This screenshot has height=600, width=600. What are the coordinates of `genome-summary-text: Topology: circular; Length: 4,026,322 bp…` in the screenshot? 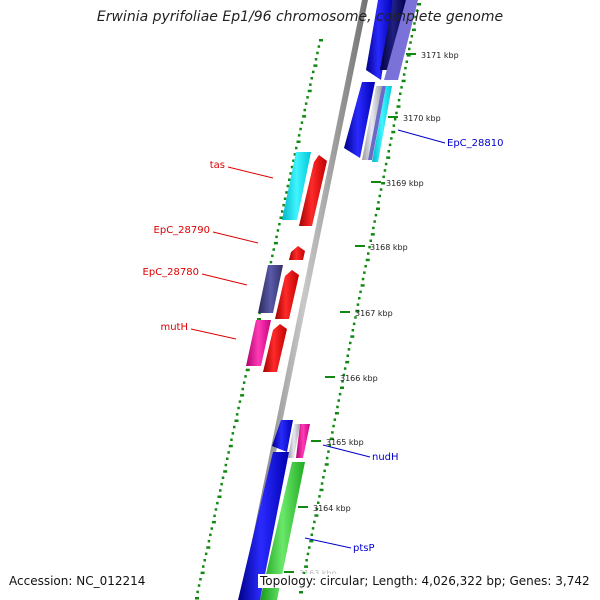 It's located at (425, 581).